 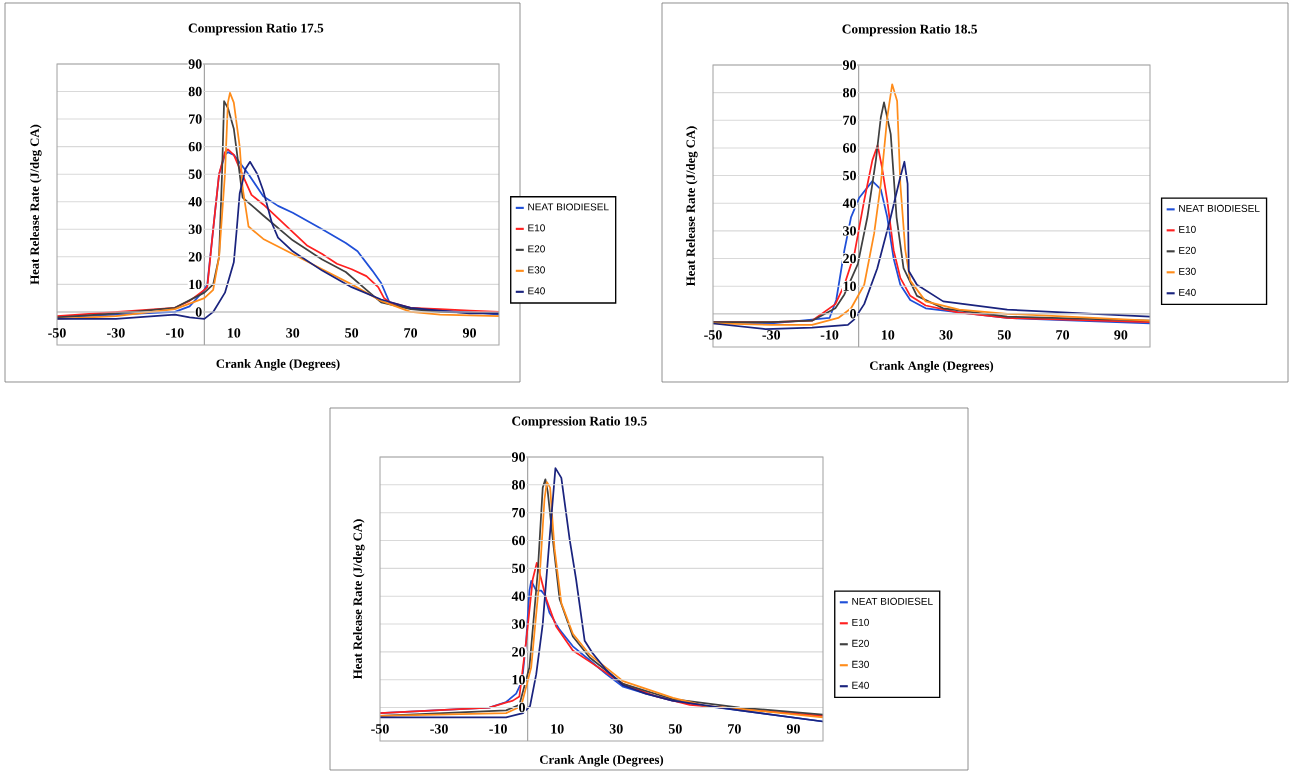 I want to click on chart-title: Compression Ratio 17.5, so click(x=256, y=29).